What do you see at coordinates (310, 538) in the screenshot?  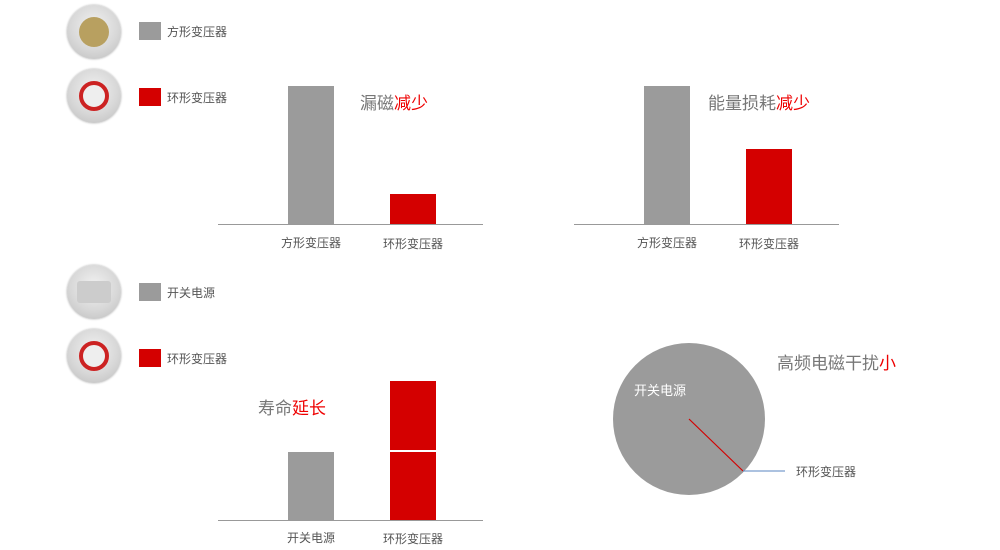 I see `x-tick-label: 开关电源` at bounding box center [310, 538].